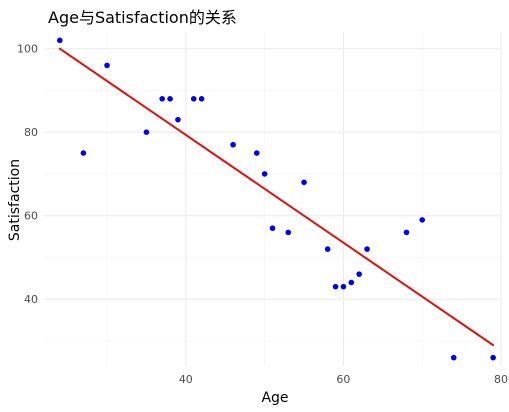 This screenshot has width=509, height=412. I want to click on y-tick-label: 100, so click(27, 49).